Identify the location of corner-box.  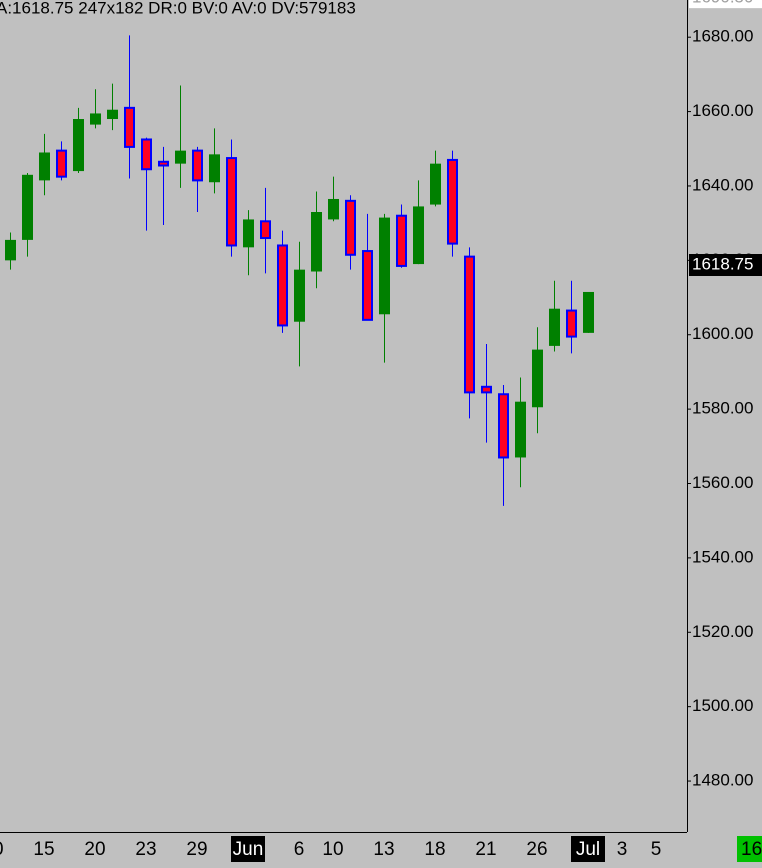
(749, 849).